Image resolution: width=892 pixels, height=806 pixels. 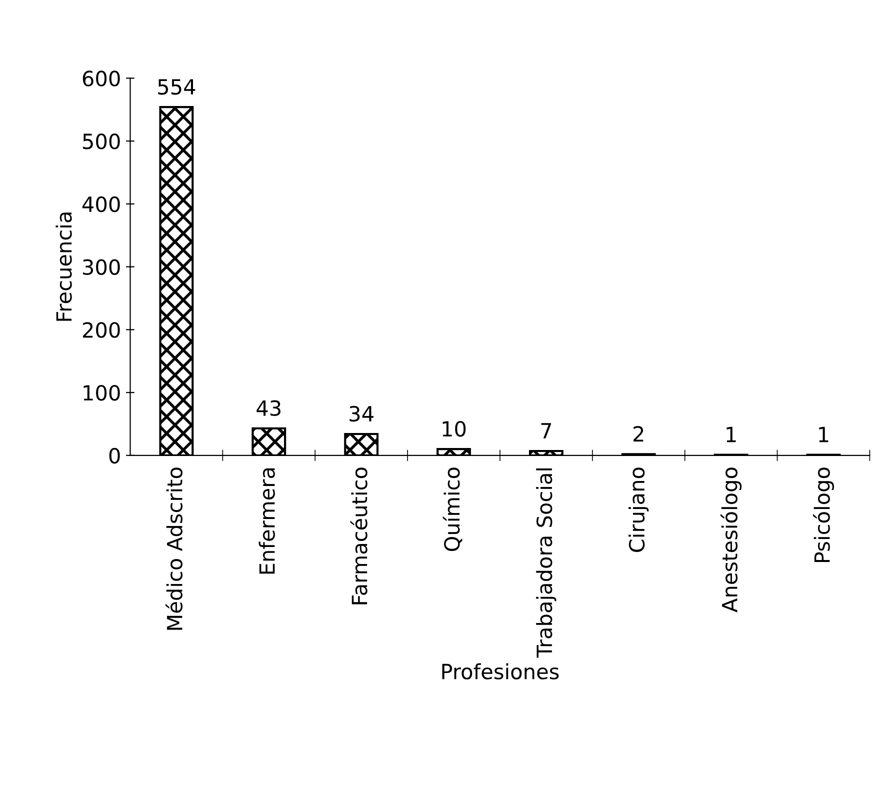 What do you see at coordinates (731, 540) in the screenshot?
I see `x-tick-label: Anestesiólogo` at bounding box center [731, 540].